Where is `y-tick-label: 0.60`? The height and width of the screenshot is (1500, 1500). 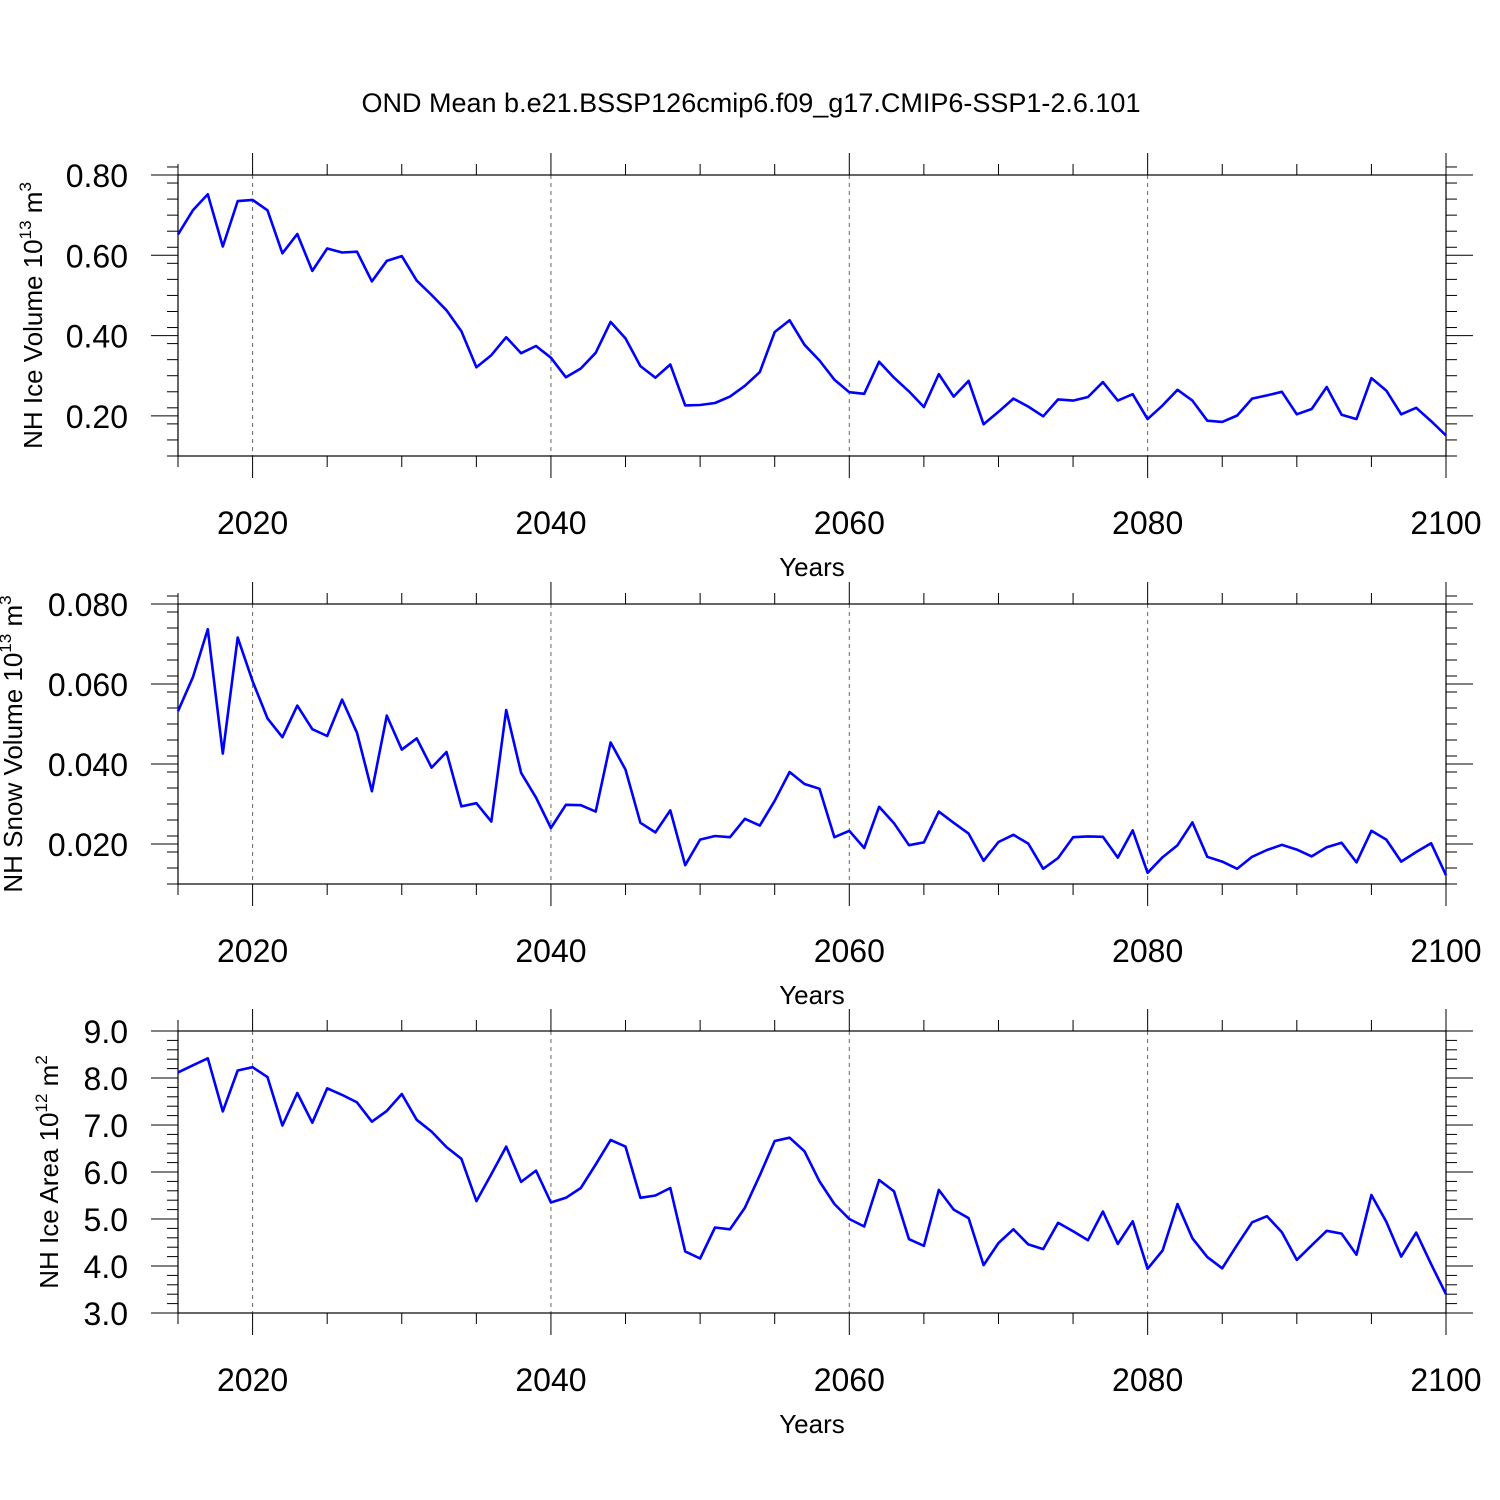
y-tick-label: 0.60 is located at coordinates (97, 256).